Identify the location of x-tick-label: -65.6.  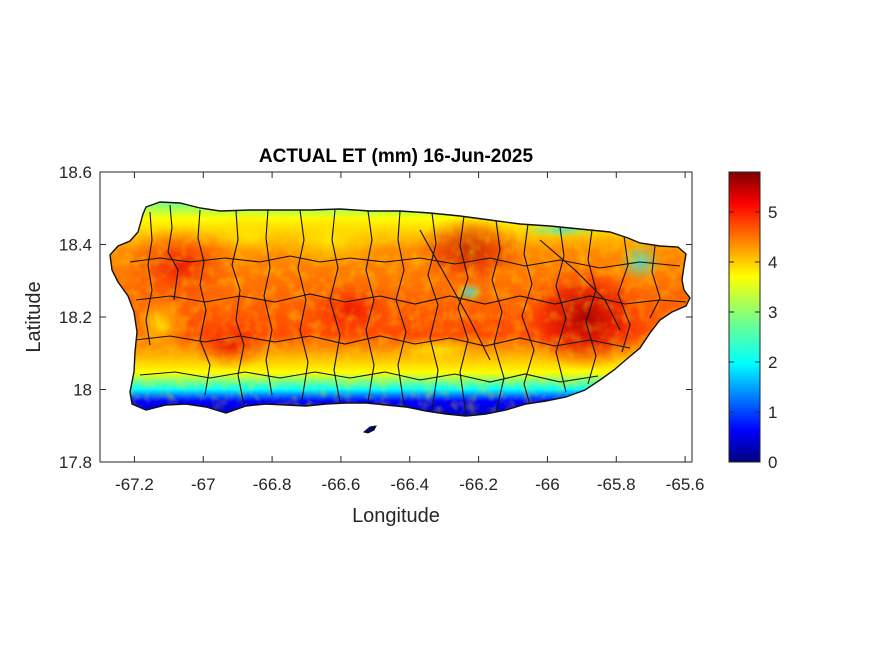
(685, 484).